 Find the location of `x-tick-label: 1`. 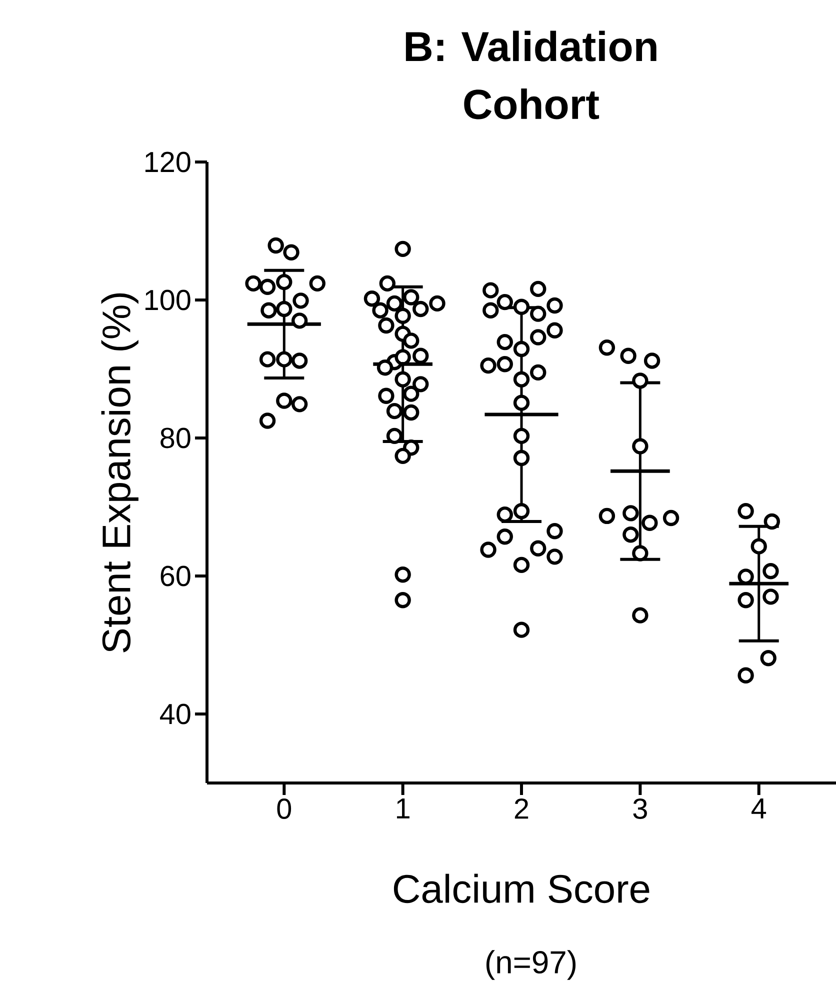

x-tick-label: 1 is located at coordinates (403, 808).